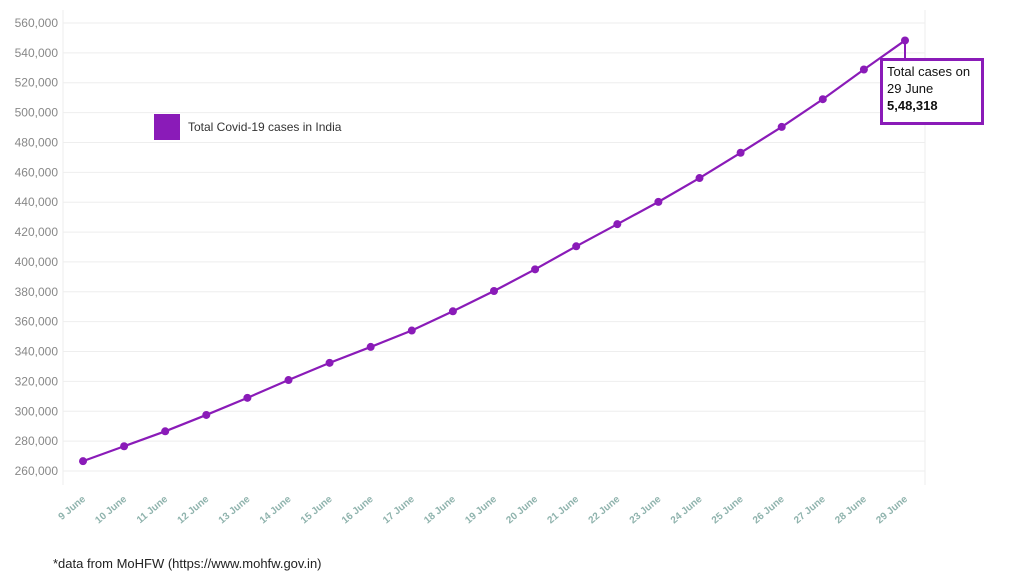  I want to click on y-tick-label: 480,000, so click(37, 142).